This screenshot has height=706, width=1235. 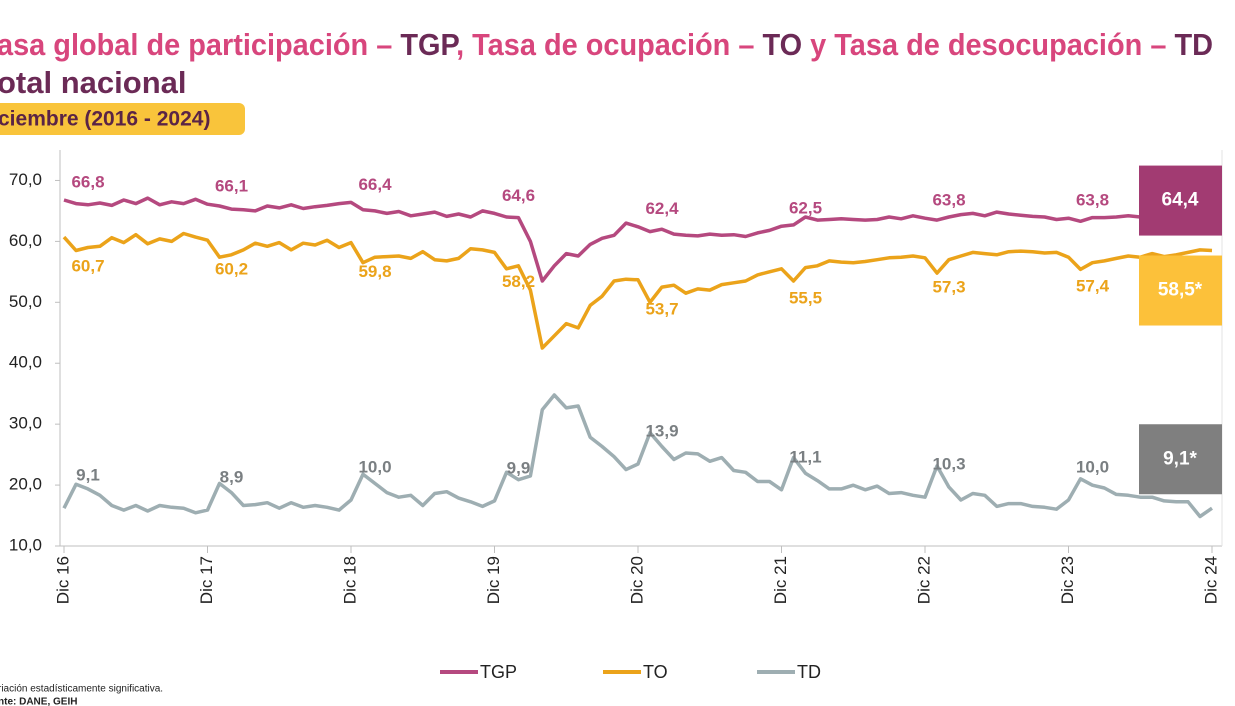 I want to click on value-label: 66,8, so click(x=87, y=181).